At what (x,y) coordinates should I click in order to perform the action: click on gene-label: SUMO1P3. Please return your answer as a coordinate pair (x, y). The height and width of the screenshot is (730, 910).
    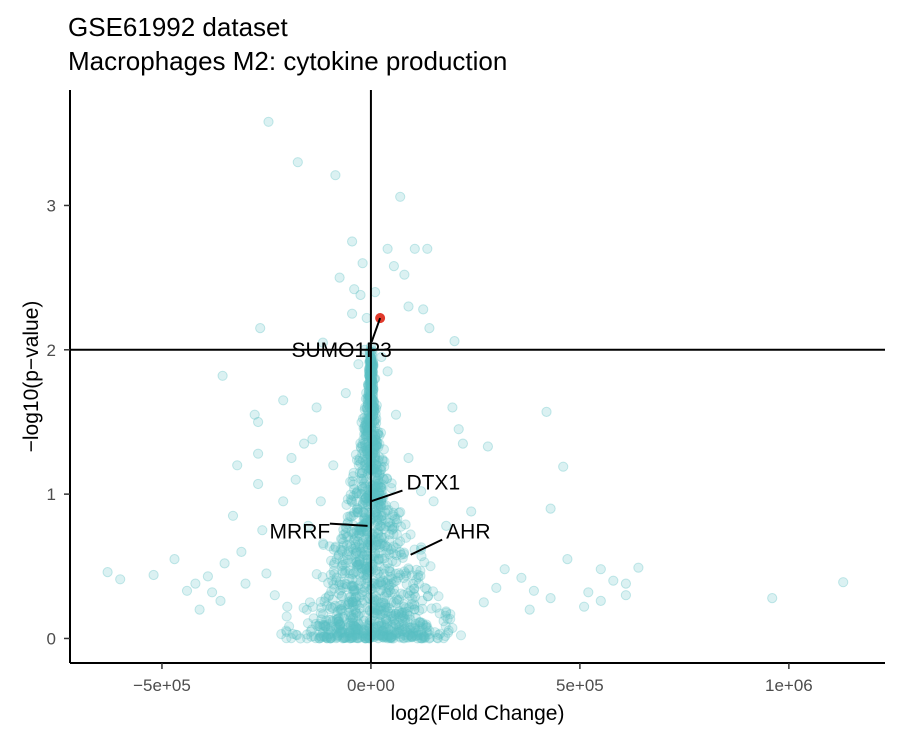
    Looking at the image, I should click on (341, 350).